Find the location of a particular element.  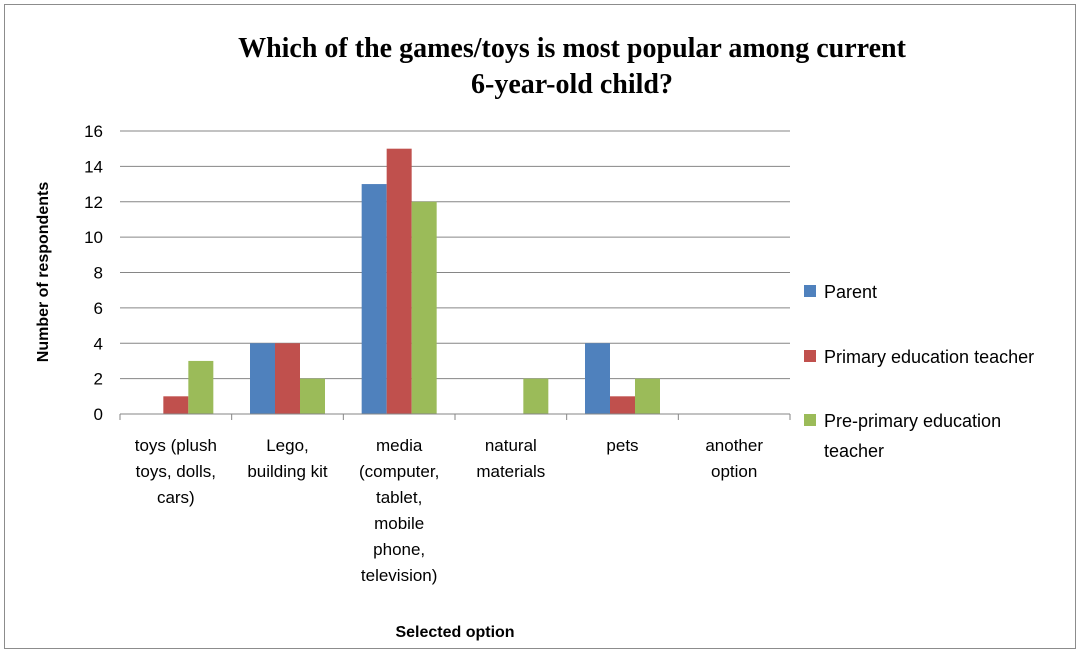

legend-label: Parent is located at coordinates (850, 292).